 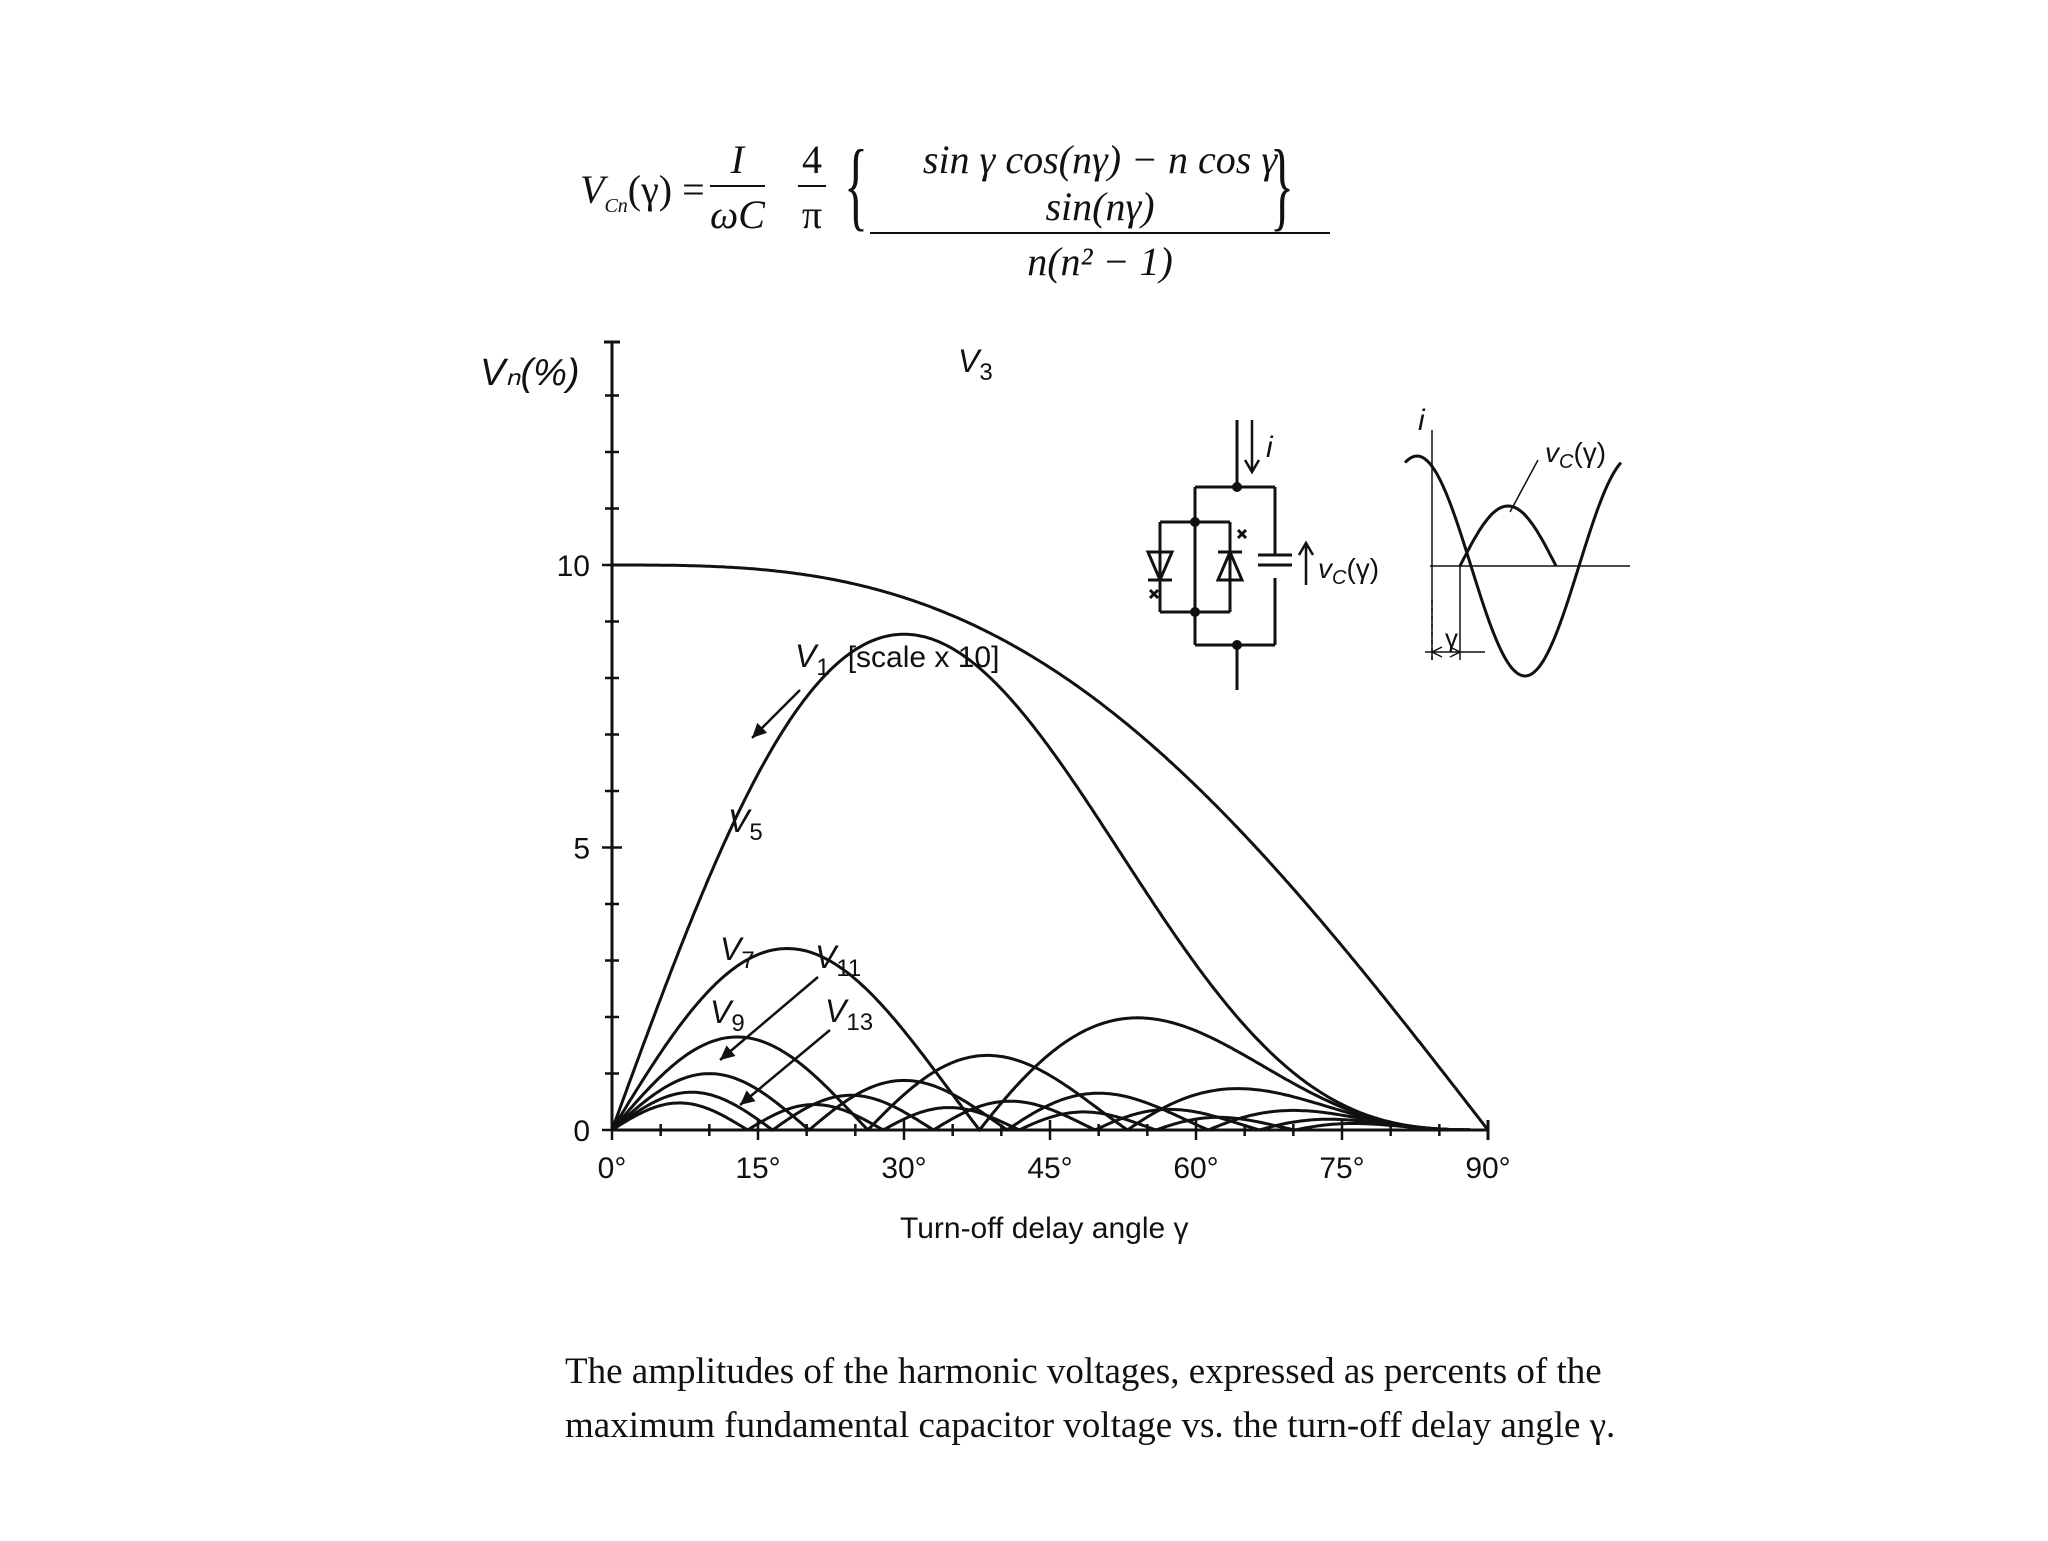 I want to click on voltage-arrow-icon, so click(x=1306, y=562).